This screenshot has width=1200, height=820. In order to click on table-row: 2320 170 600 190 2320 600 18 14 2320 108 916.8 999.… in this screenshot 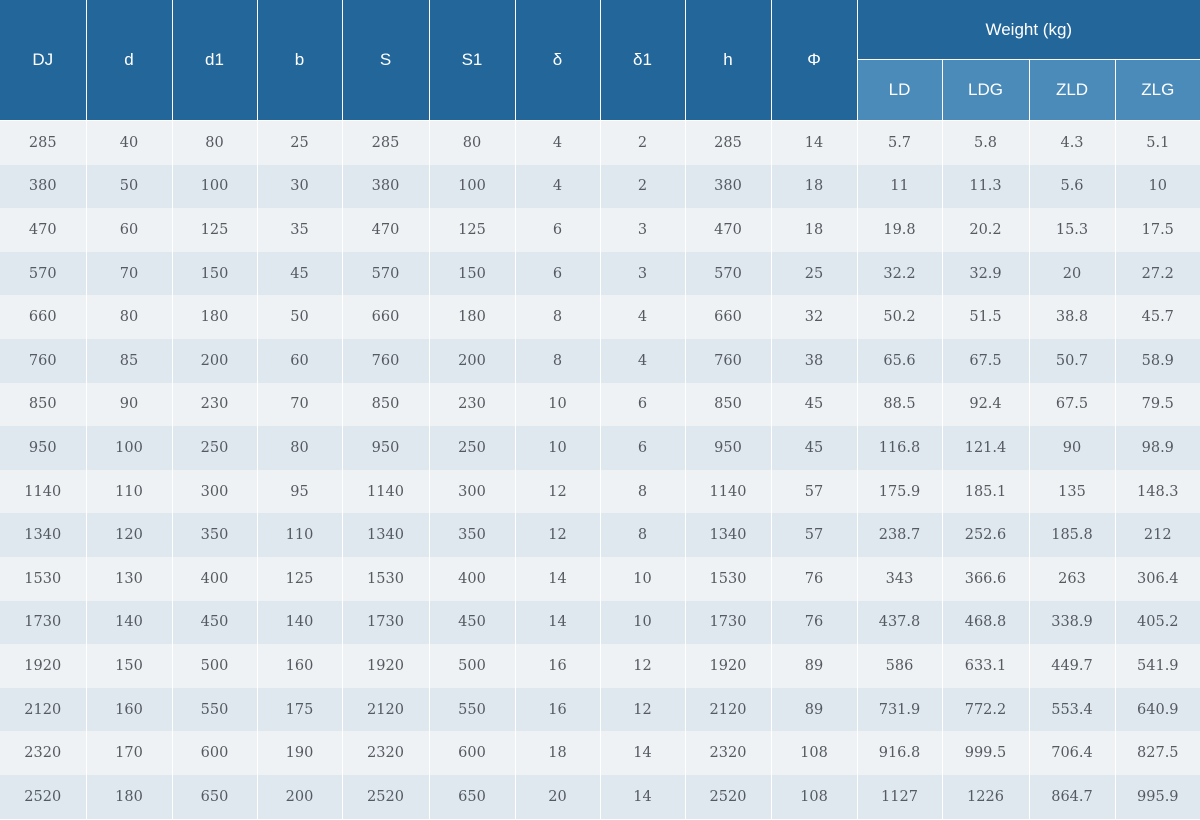, I will do `click(600, 753)`.